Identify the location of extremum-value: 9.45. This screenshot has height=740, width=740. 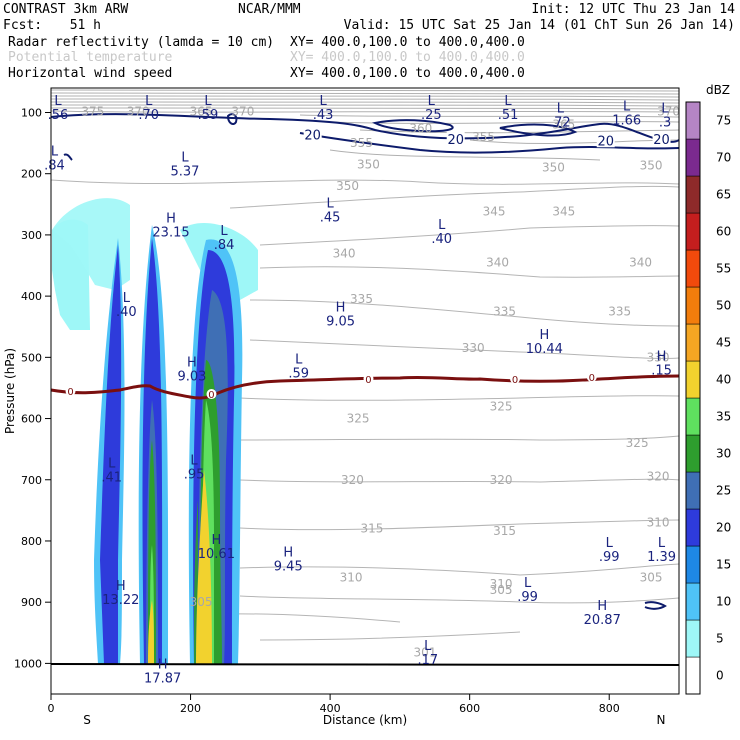
(288, 566).